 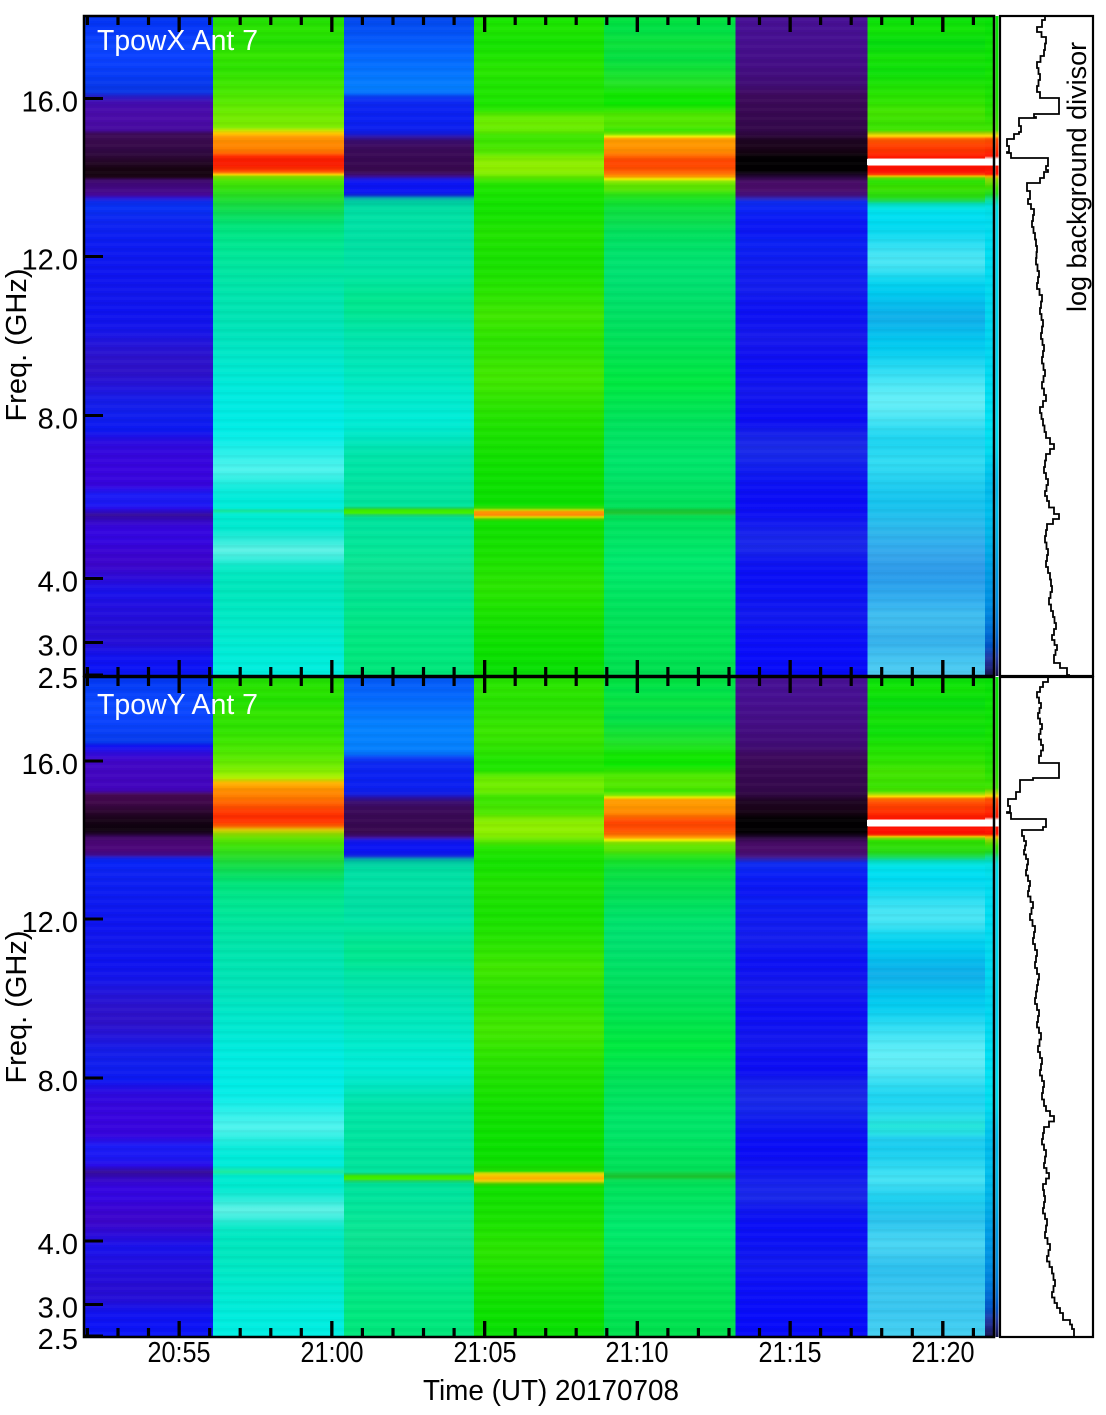 I want to click on svg-text: 20:55, so click(x=179, y=1353).